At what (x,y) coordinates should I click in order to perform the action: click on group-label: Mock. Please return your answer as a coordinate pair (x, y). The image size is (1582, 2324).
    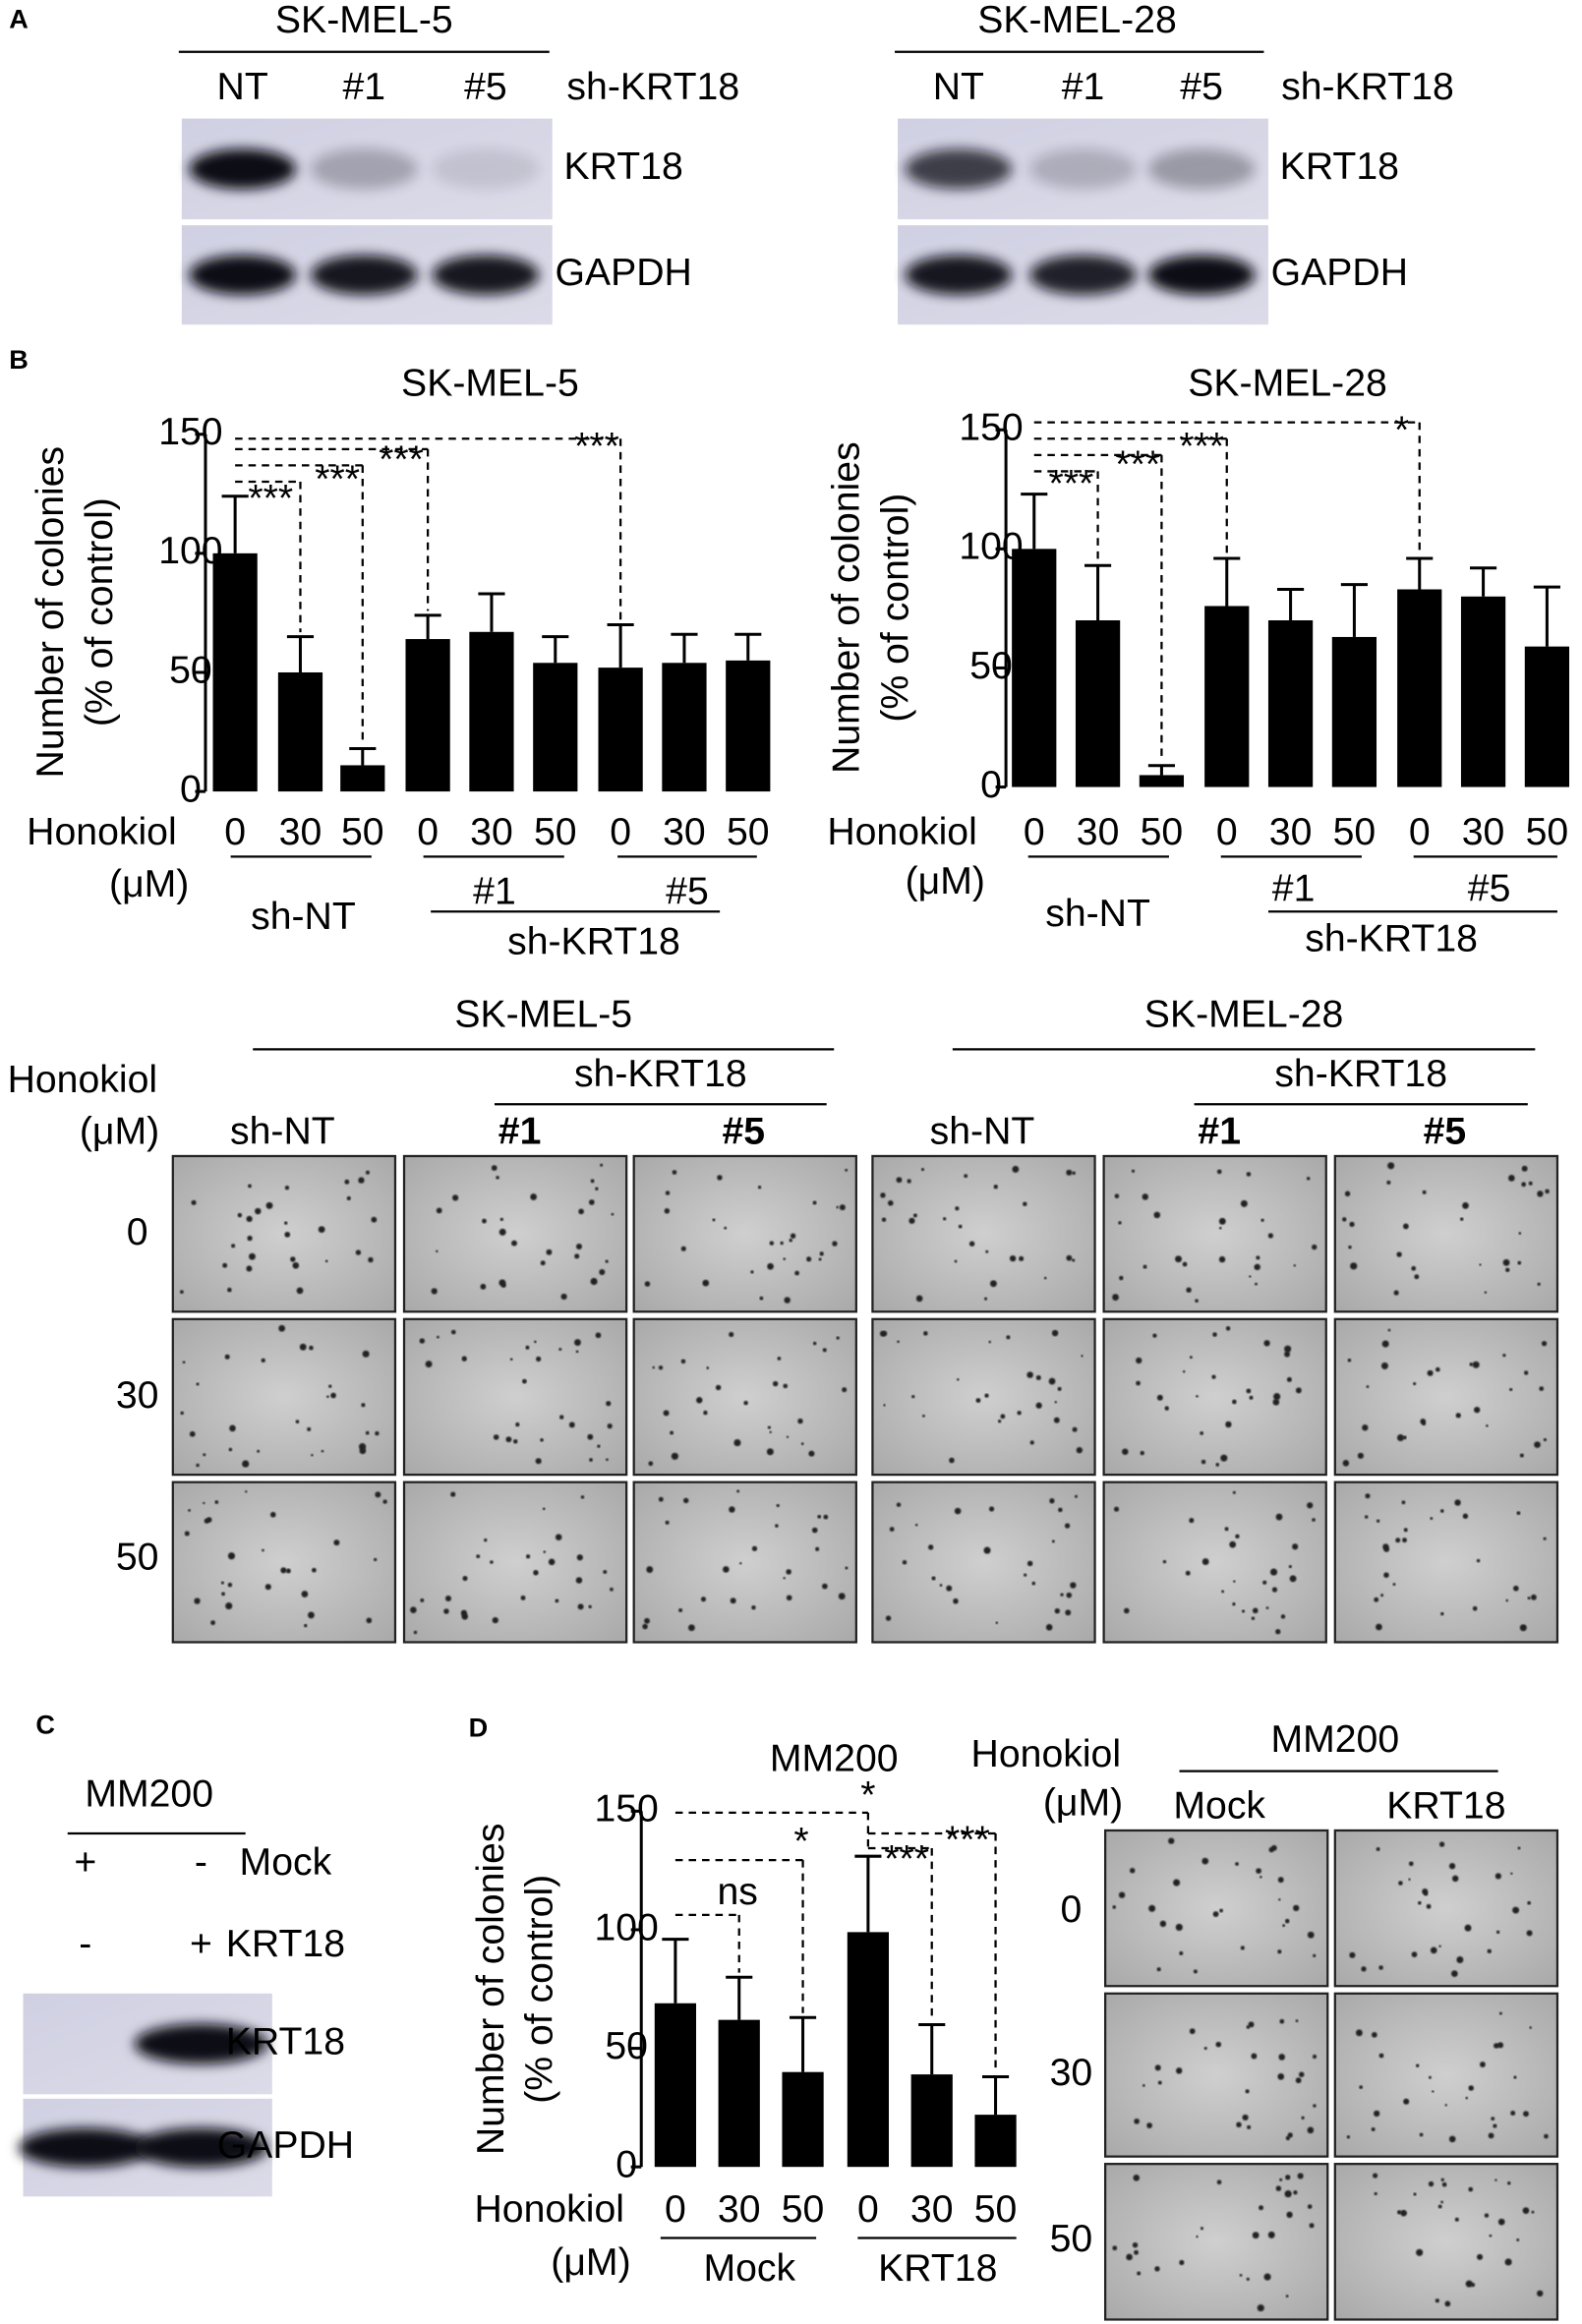
    Looking at the image, I should click on (749, 2268).